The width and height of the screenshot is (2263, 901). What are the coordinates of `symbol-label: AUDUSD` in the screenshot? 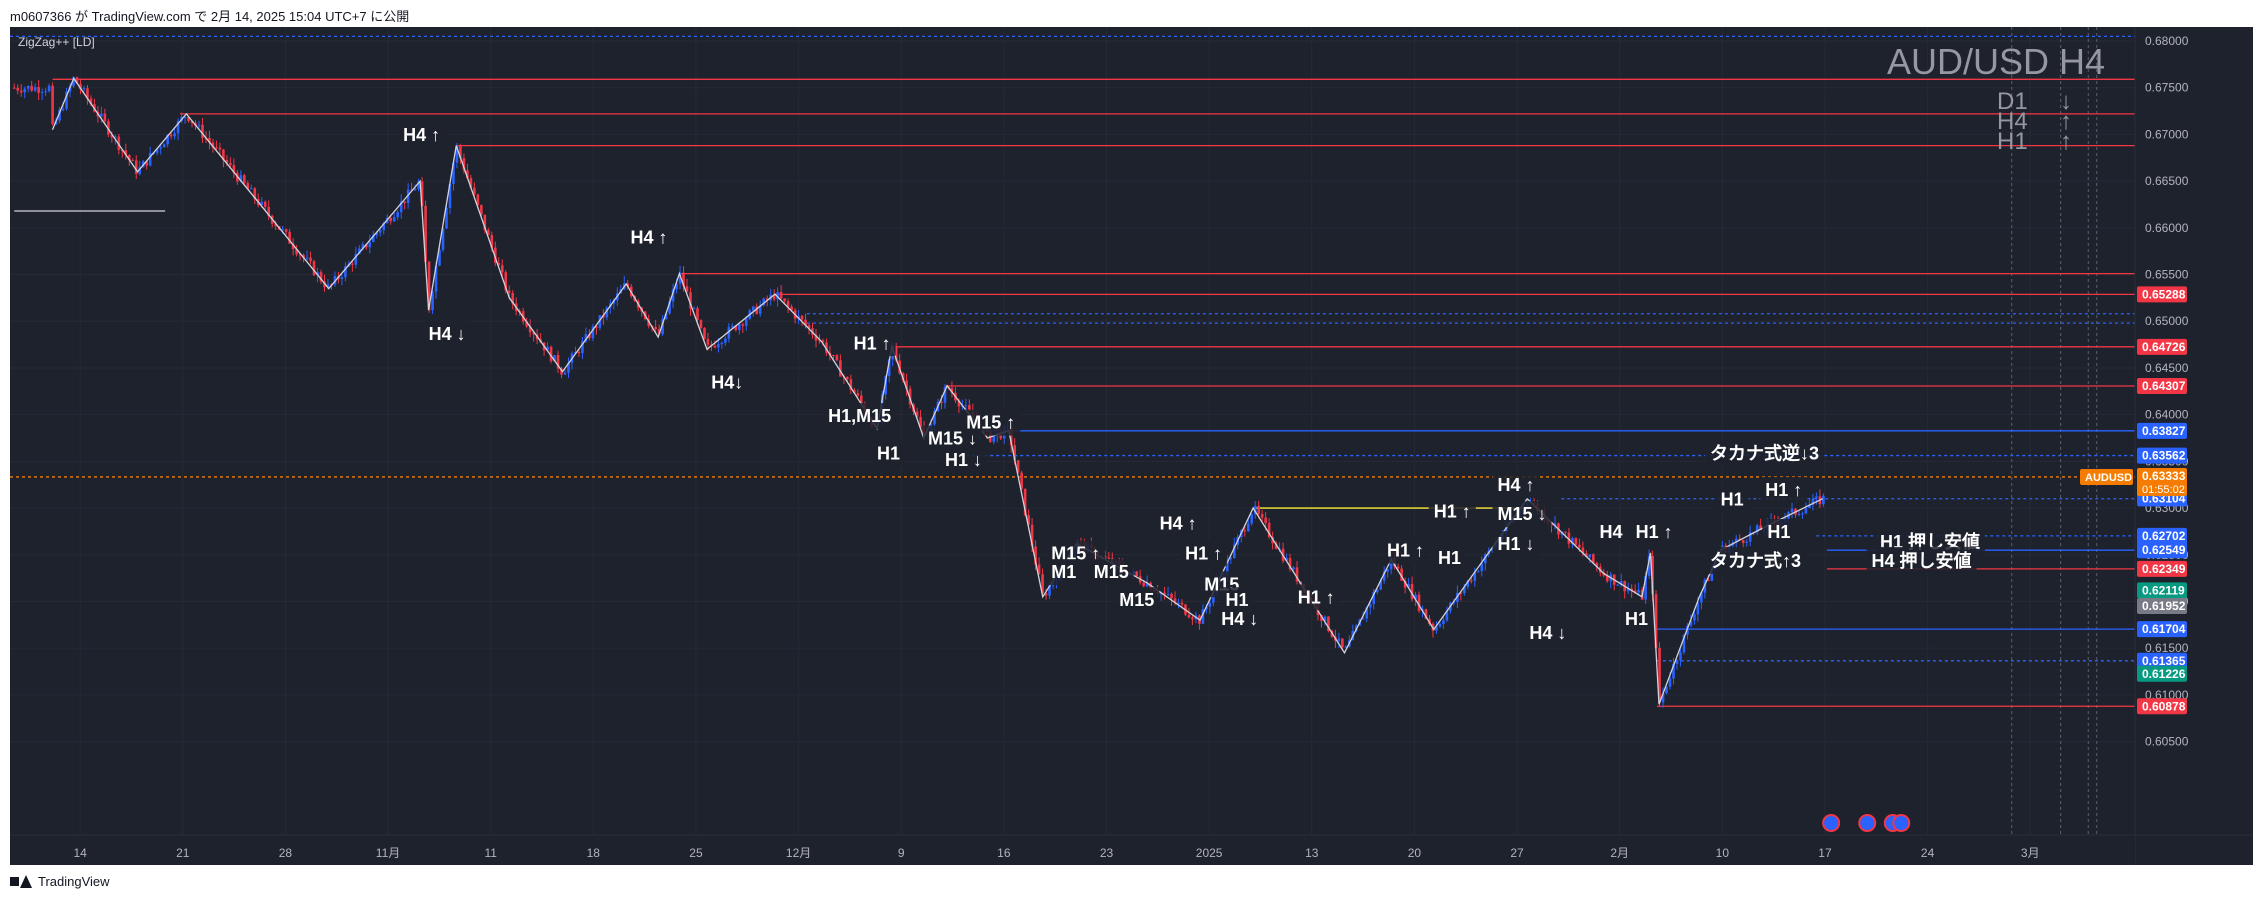 It's located at (2108, 478).